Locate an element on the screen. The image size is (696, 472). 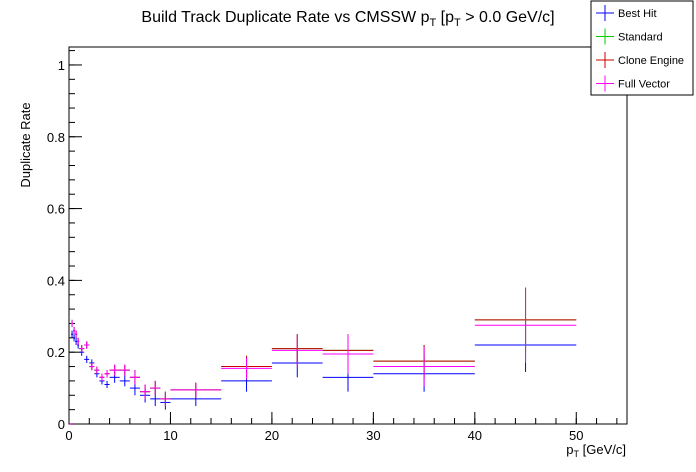
legend-entry: Standard is located at coordinates (629, 36).